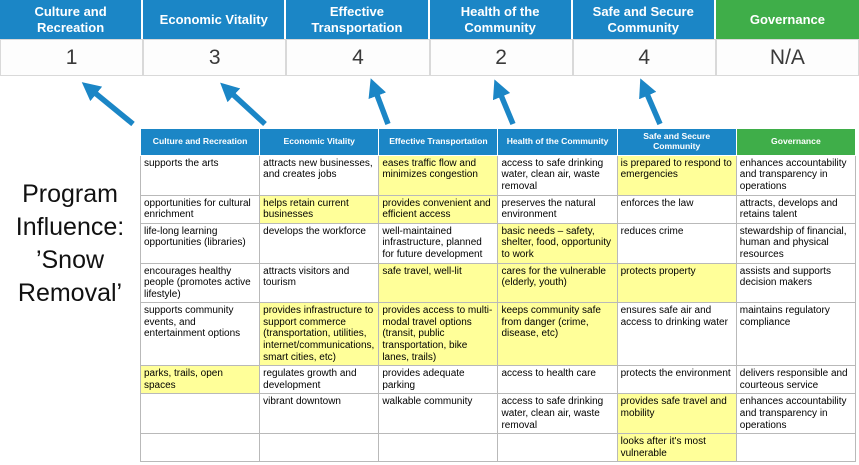  I want to click on matrix-column-header: Health of the Community, so click(557, 142).